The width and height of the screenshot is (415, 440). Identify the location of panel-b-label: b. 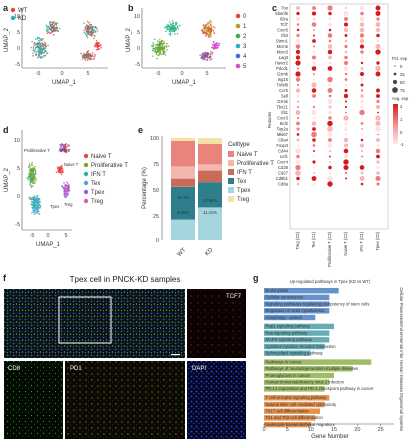
(131, 8).